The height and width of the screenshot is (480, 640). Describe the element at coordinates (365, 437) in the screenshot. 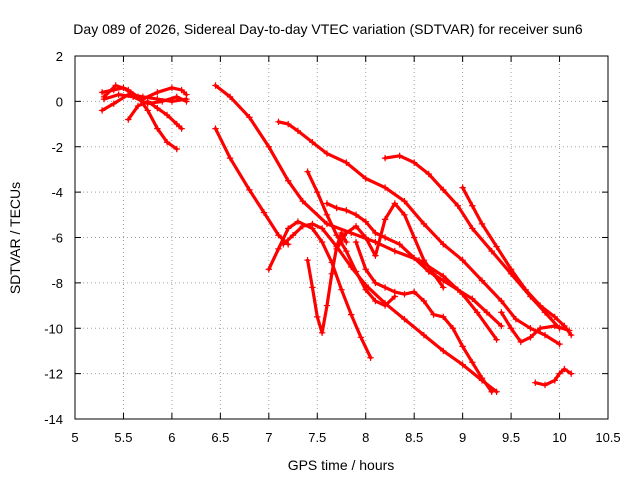

I see `x-tick-label: 8` at that location.